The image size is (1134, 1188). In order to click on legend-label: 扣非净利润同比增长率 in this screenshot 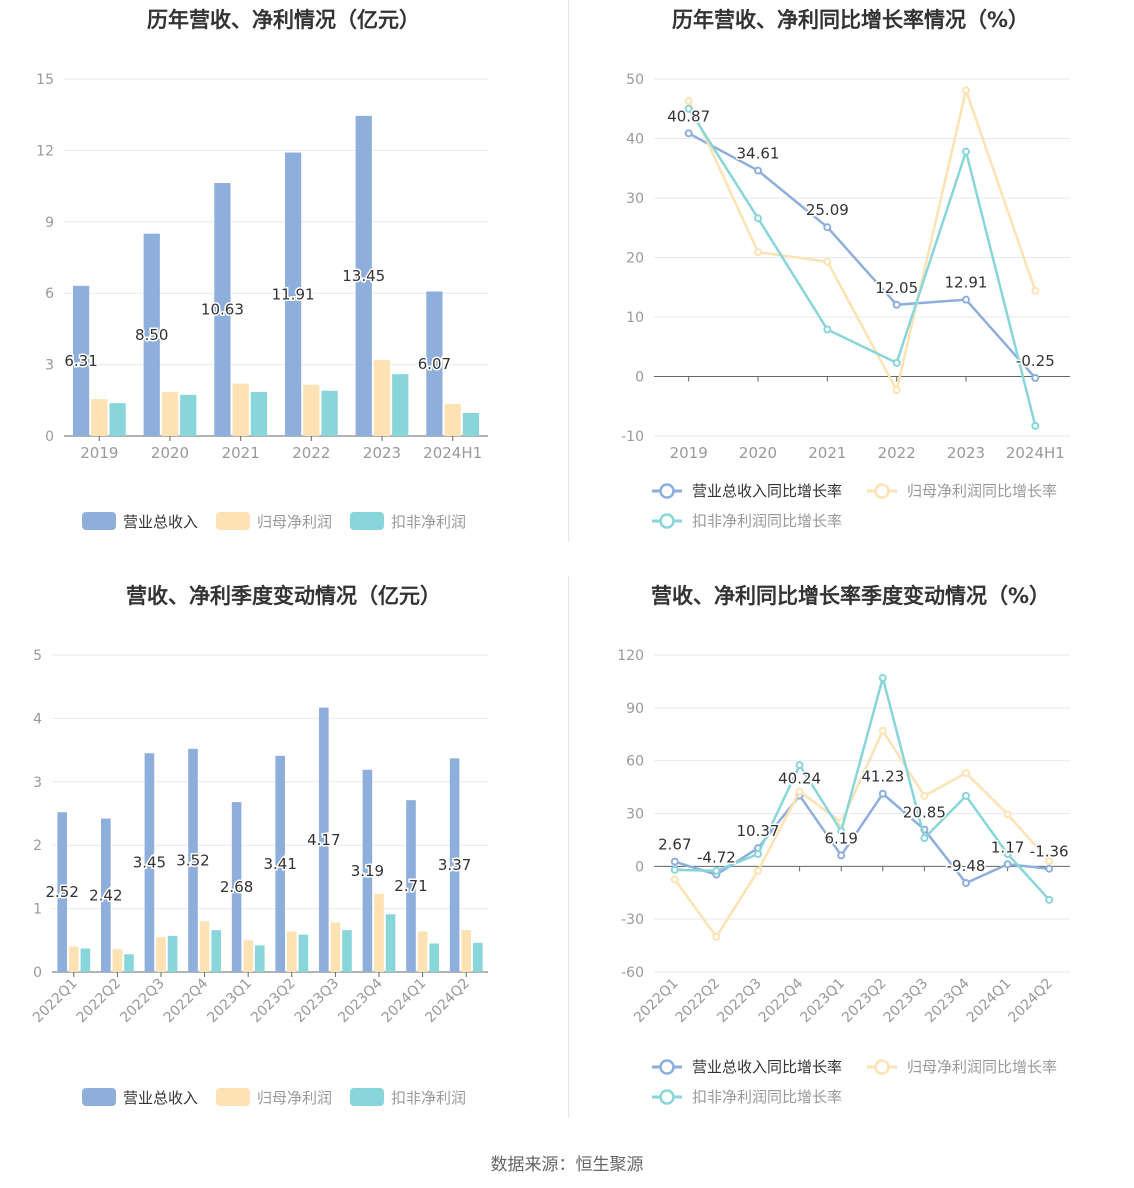, I will do `click(767, 1097)`.